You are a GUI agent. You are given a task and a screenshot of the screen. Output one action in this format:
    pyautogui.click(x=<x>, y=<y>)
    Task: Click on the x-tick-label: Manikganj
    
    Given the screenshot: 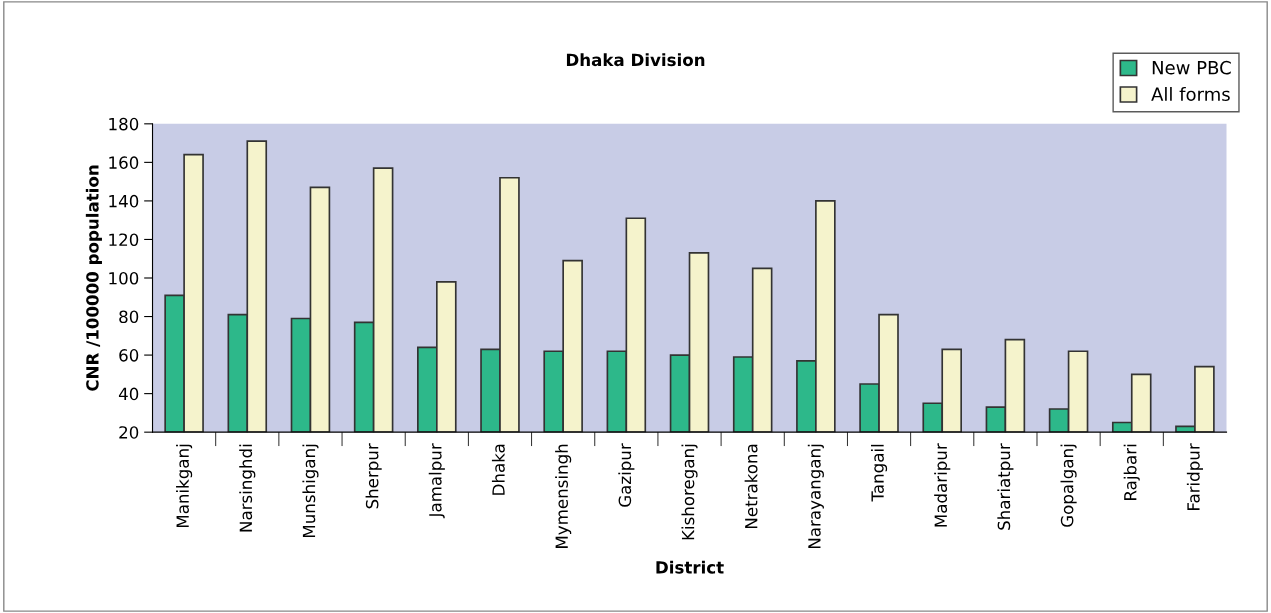 What is the action you would take?
    pyautogui.click(x=184, y=486)
    